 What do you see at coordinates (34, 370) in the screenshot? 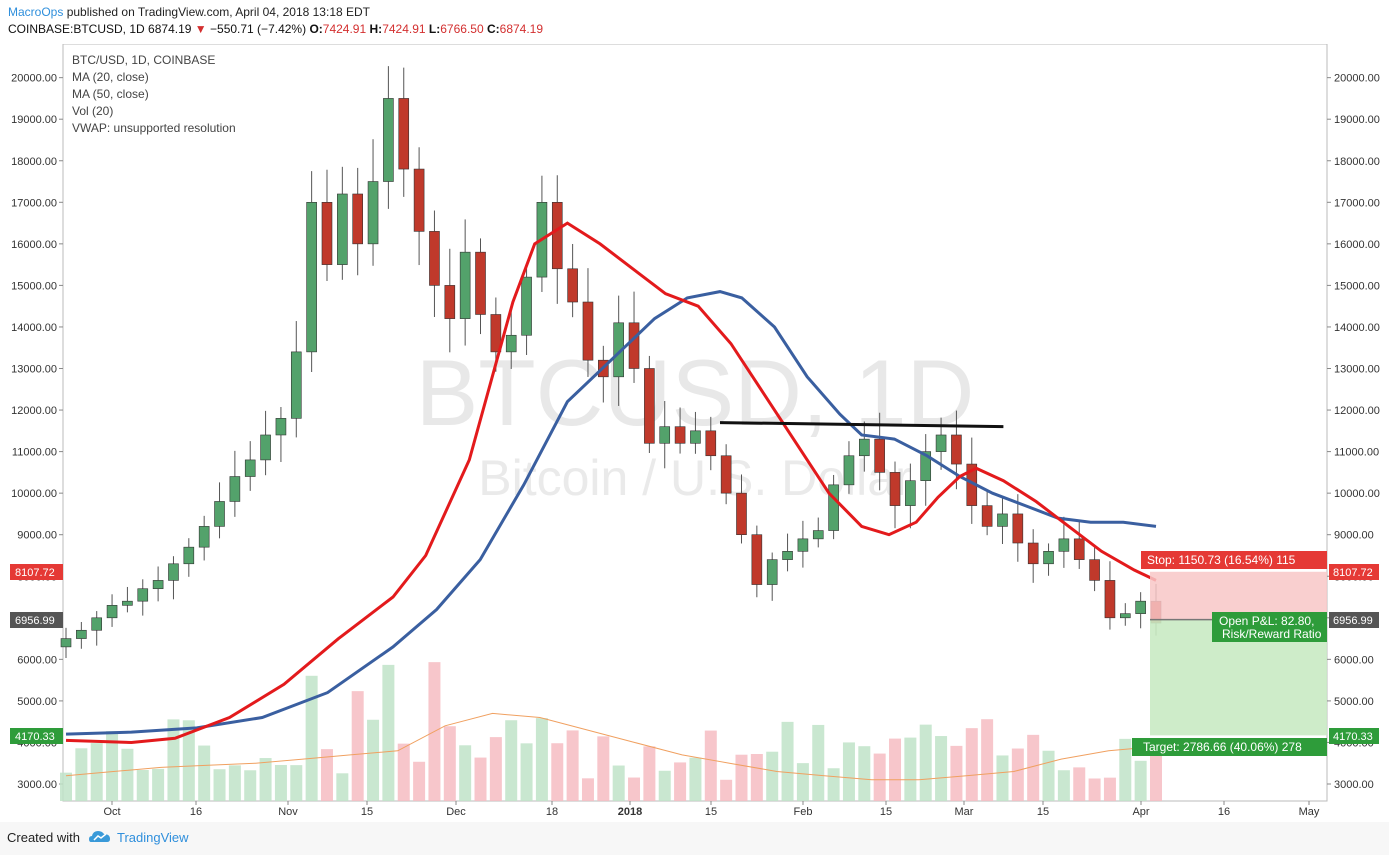
I see `y-tick-label-left: 13000.00` at bounding box center [34, 370].